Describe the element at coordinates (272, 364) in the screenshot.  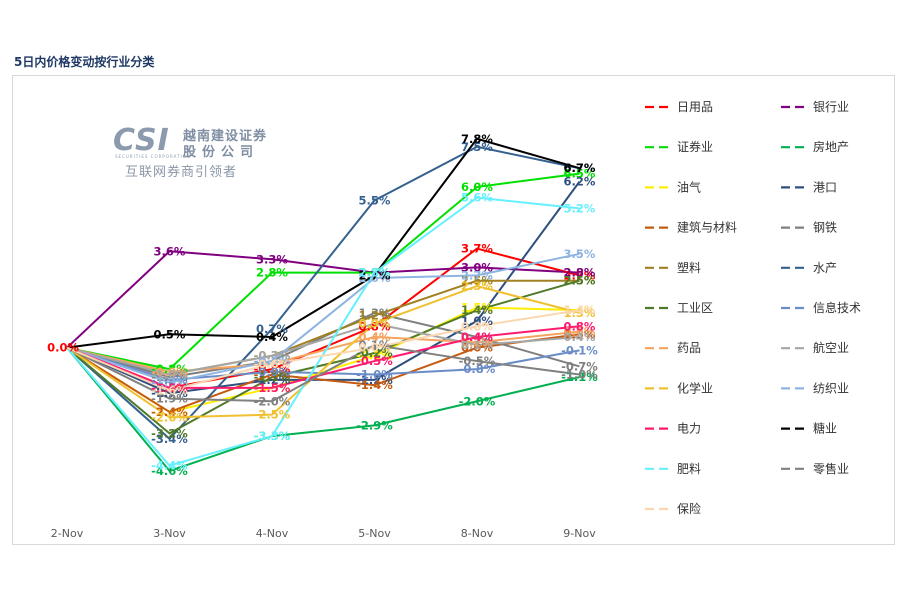
I see `data-label: -0.6%` at that location.